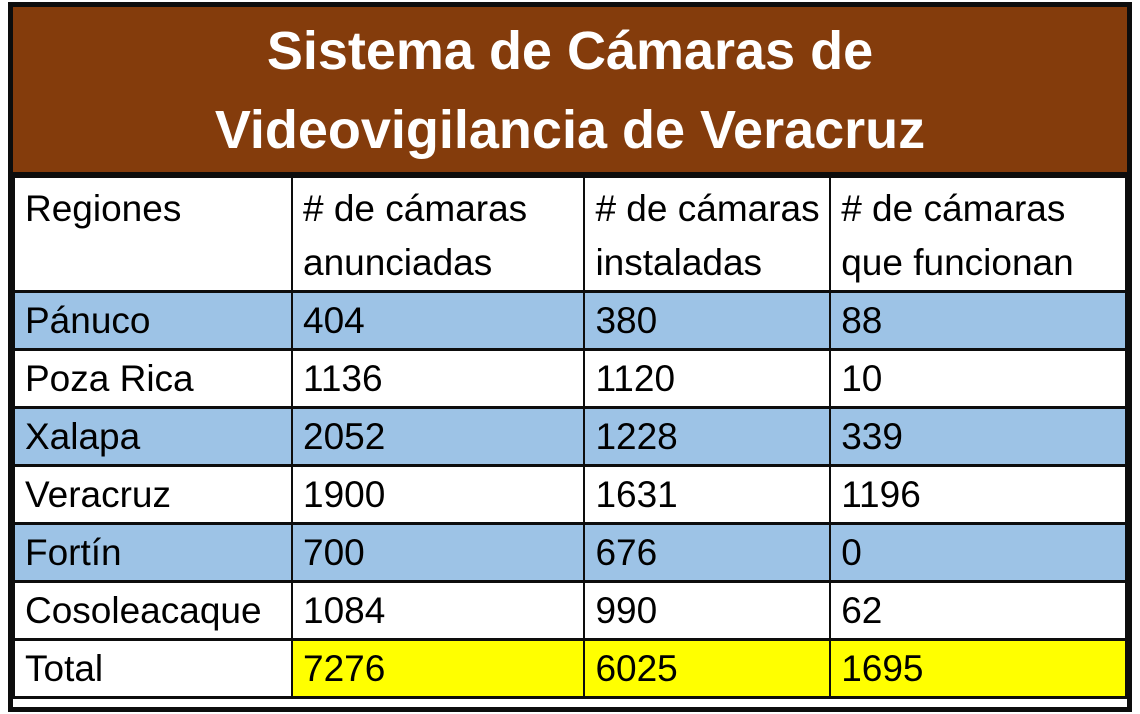 This screenshot has width=1140, height=714. Describe the element at coordinates (438, 436) in the screenshot. I see `value-cell: 2052` at that location.